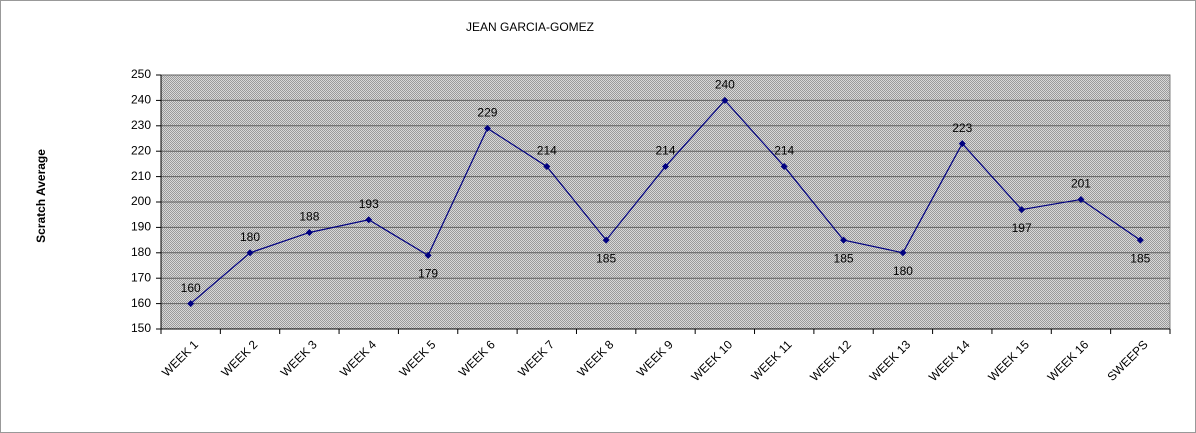 The image size is (1196, 433). What do you see at coordinates (141, 227) in the screenshot?
I see `y-tick-label: 190` at bounding box center [141, 227].